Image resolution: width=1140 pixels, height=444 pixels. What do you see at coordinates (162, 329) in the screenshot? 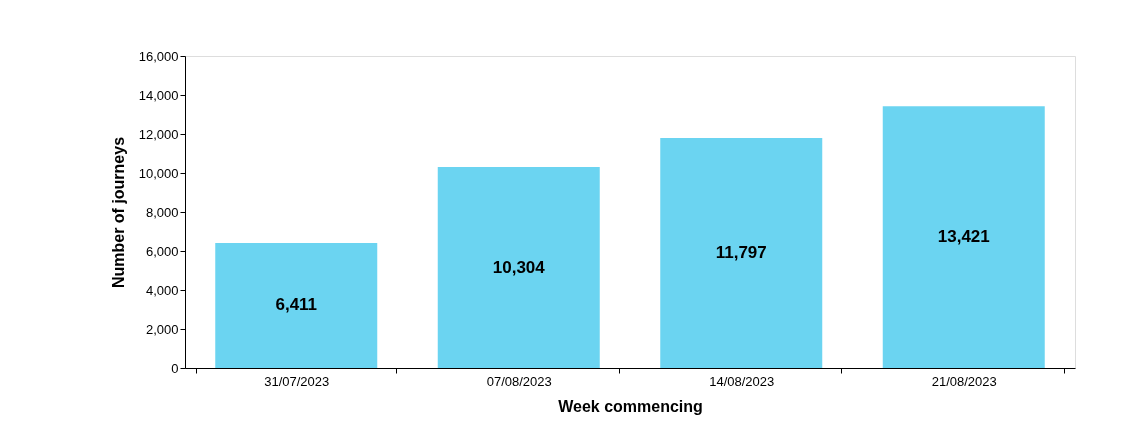
I see `y-tick-label: 2,000` at bounding box center [162, 329].